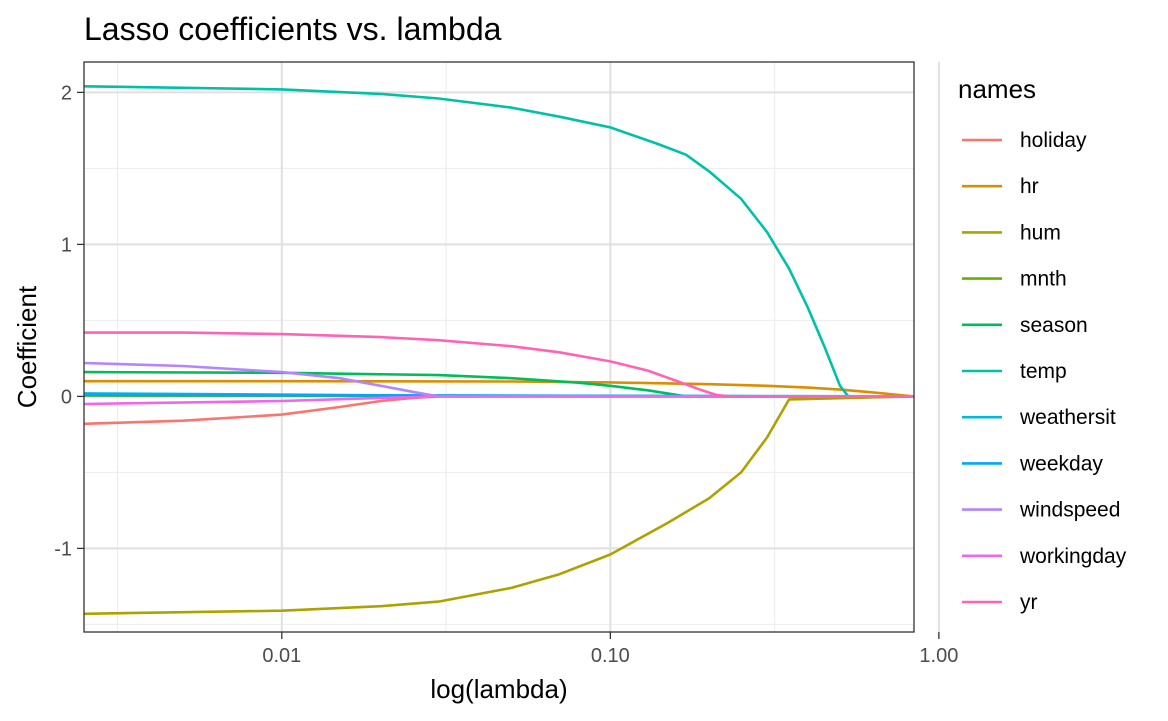 Image resolution: width=1168 pixels, height=721 pixels. What do you see at coordinates (498, 689) in the screenshot?
I see `x-axis-title: log(lambda)` at bounding box center [498, 689].